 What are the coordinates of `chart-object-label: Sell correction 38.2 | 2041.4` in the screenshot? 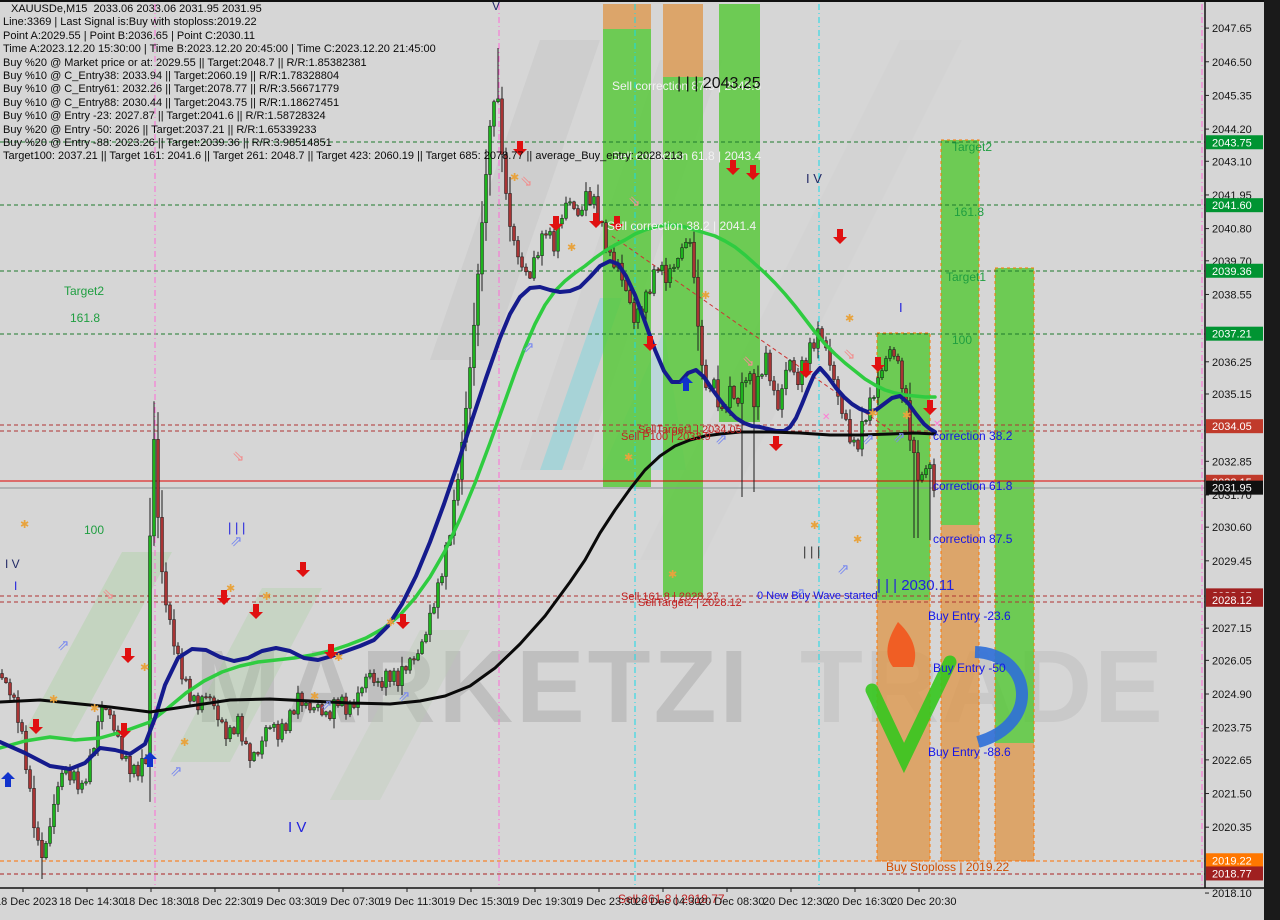 It's located at (682, 226).